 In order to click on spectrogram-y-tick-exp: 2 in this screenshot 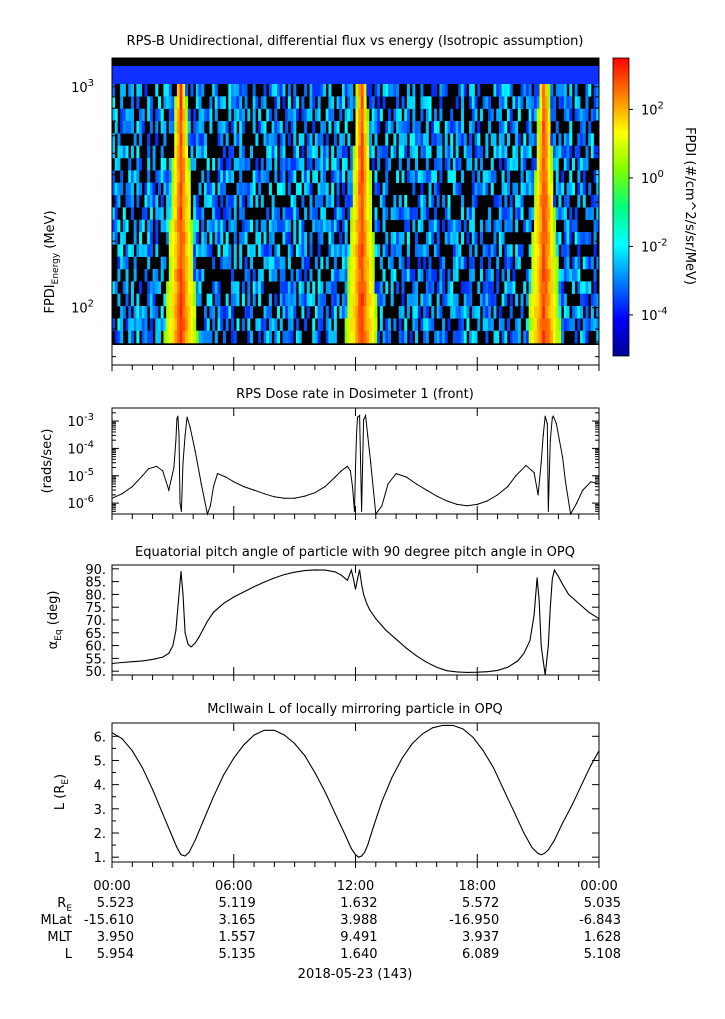, I will do `click(91, 304)`.